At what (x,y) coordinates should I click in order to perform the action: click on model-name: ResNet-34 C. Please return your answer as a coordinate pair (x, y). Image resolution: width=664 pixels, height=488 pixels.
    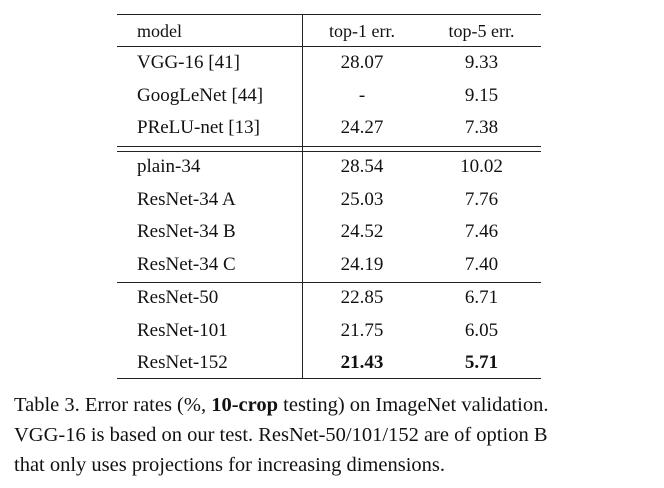
    Looking at the image, I should click on (186, 264).